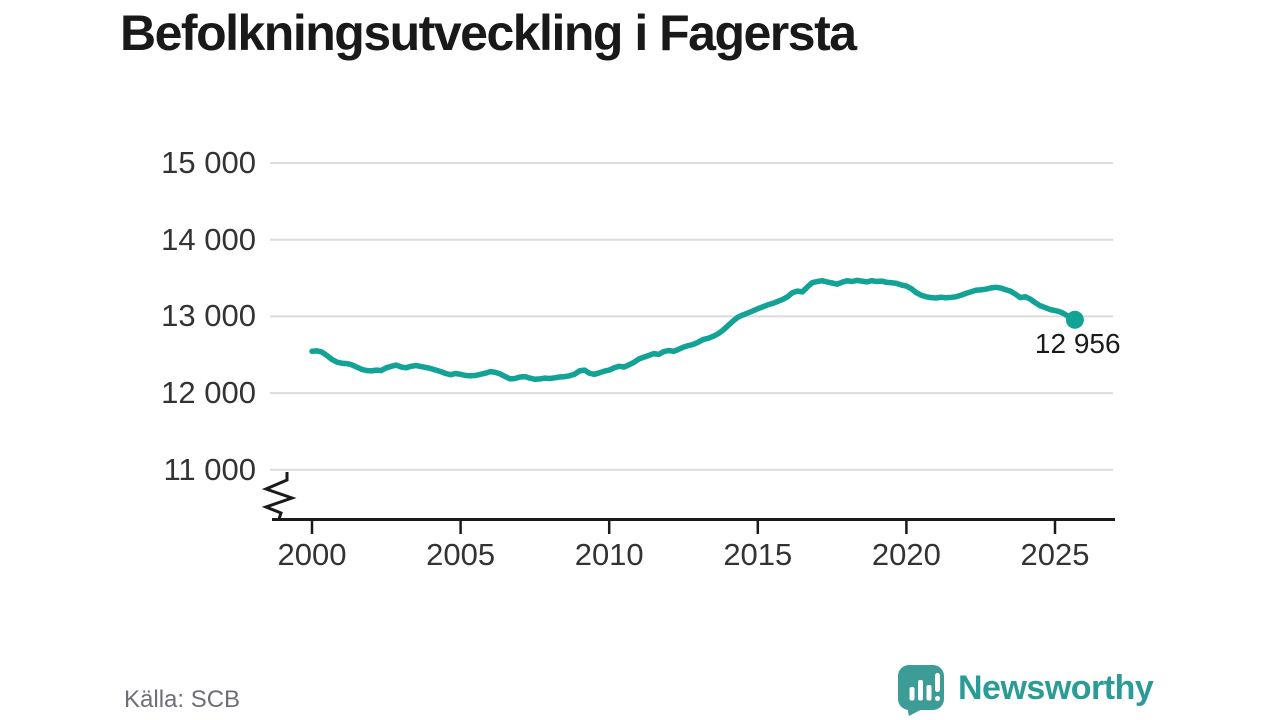 The height and width of the screenshot is (720, 1280). I want to click on page-title: Befolkningsutveckling i Fagersta, so click(488, 33).